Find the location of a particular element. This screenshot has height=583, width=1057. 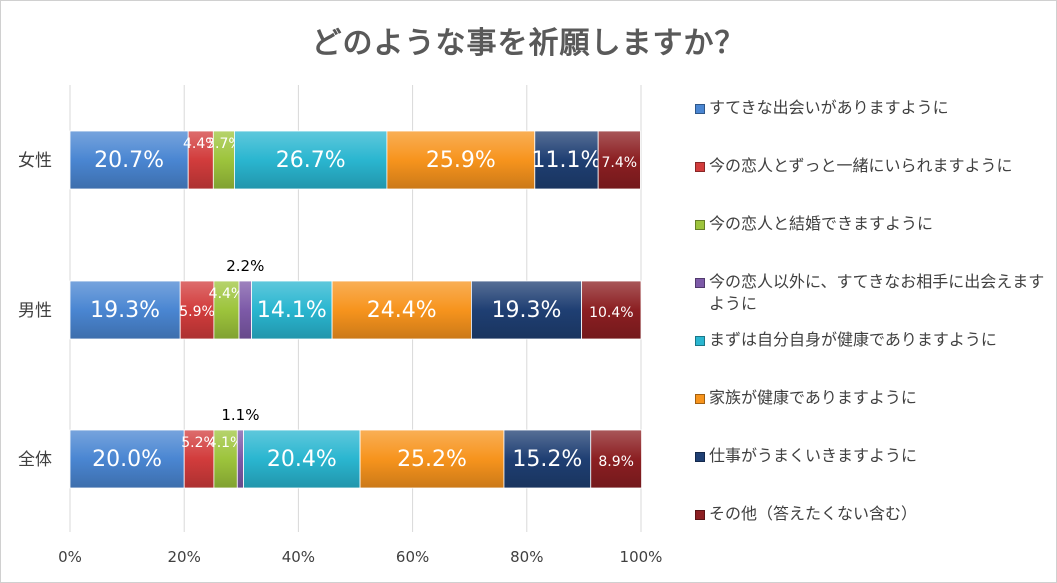

legend-label: 仕事がうまくいきますように is located at coordinates (813, 455).